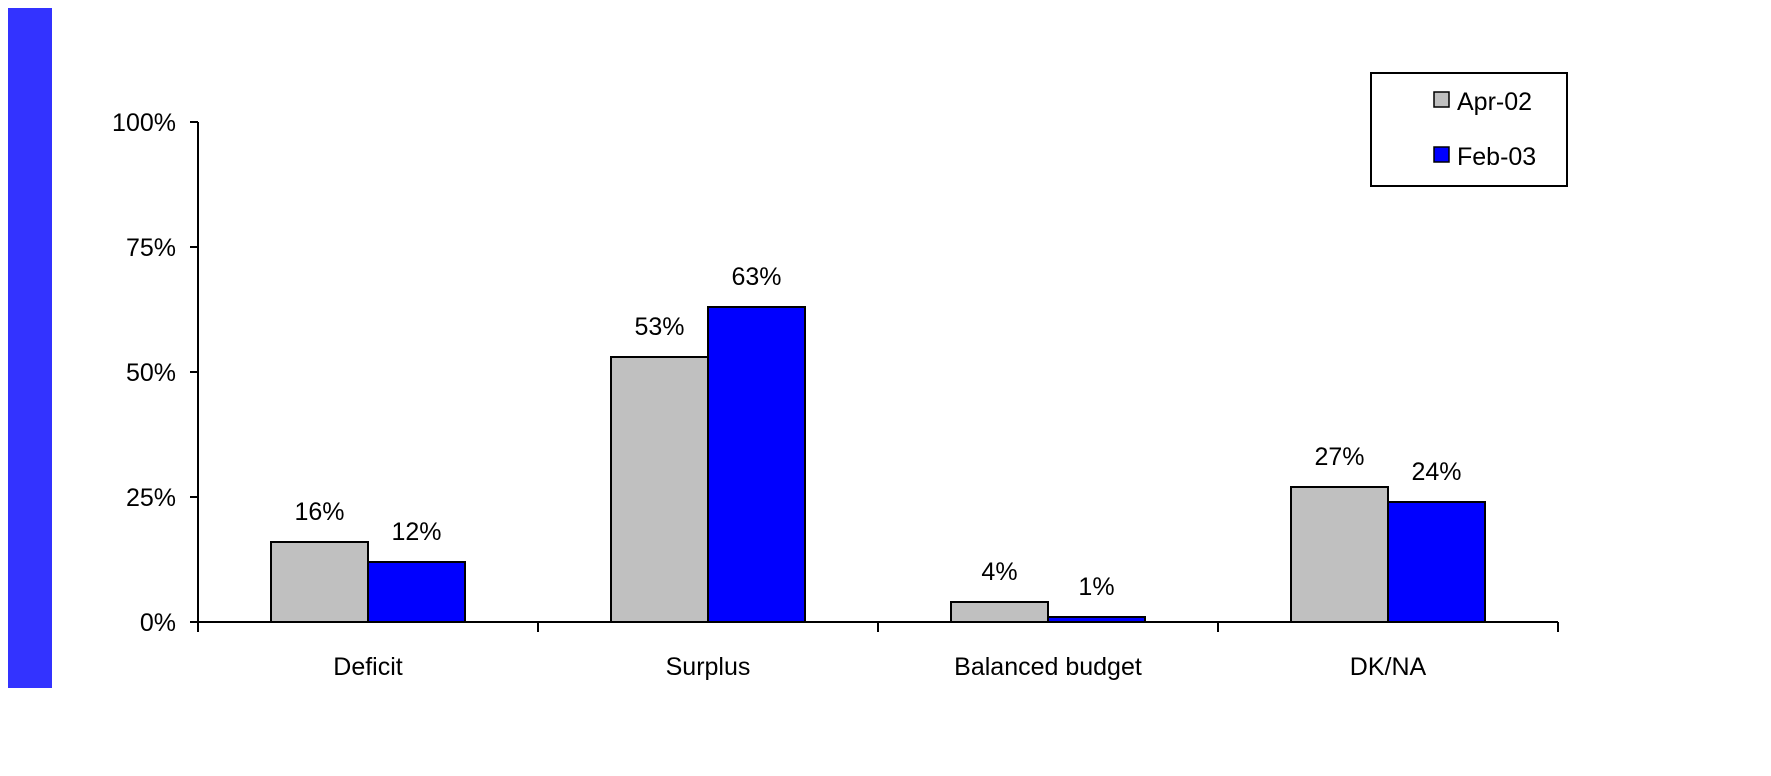  I want to click on data-label: 24%, so click(1436, 472).